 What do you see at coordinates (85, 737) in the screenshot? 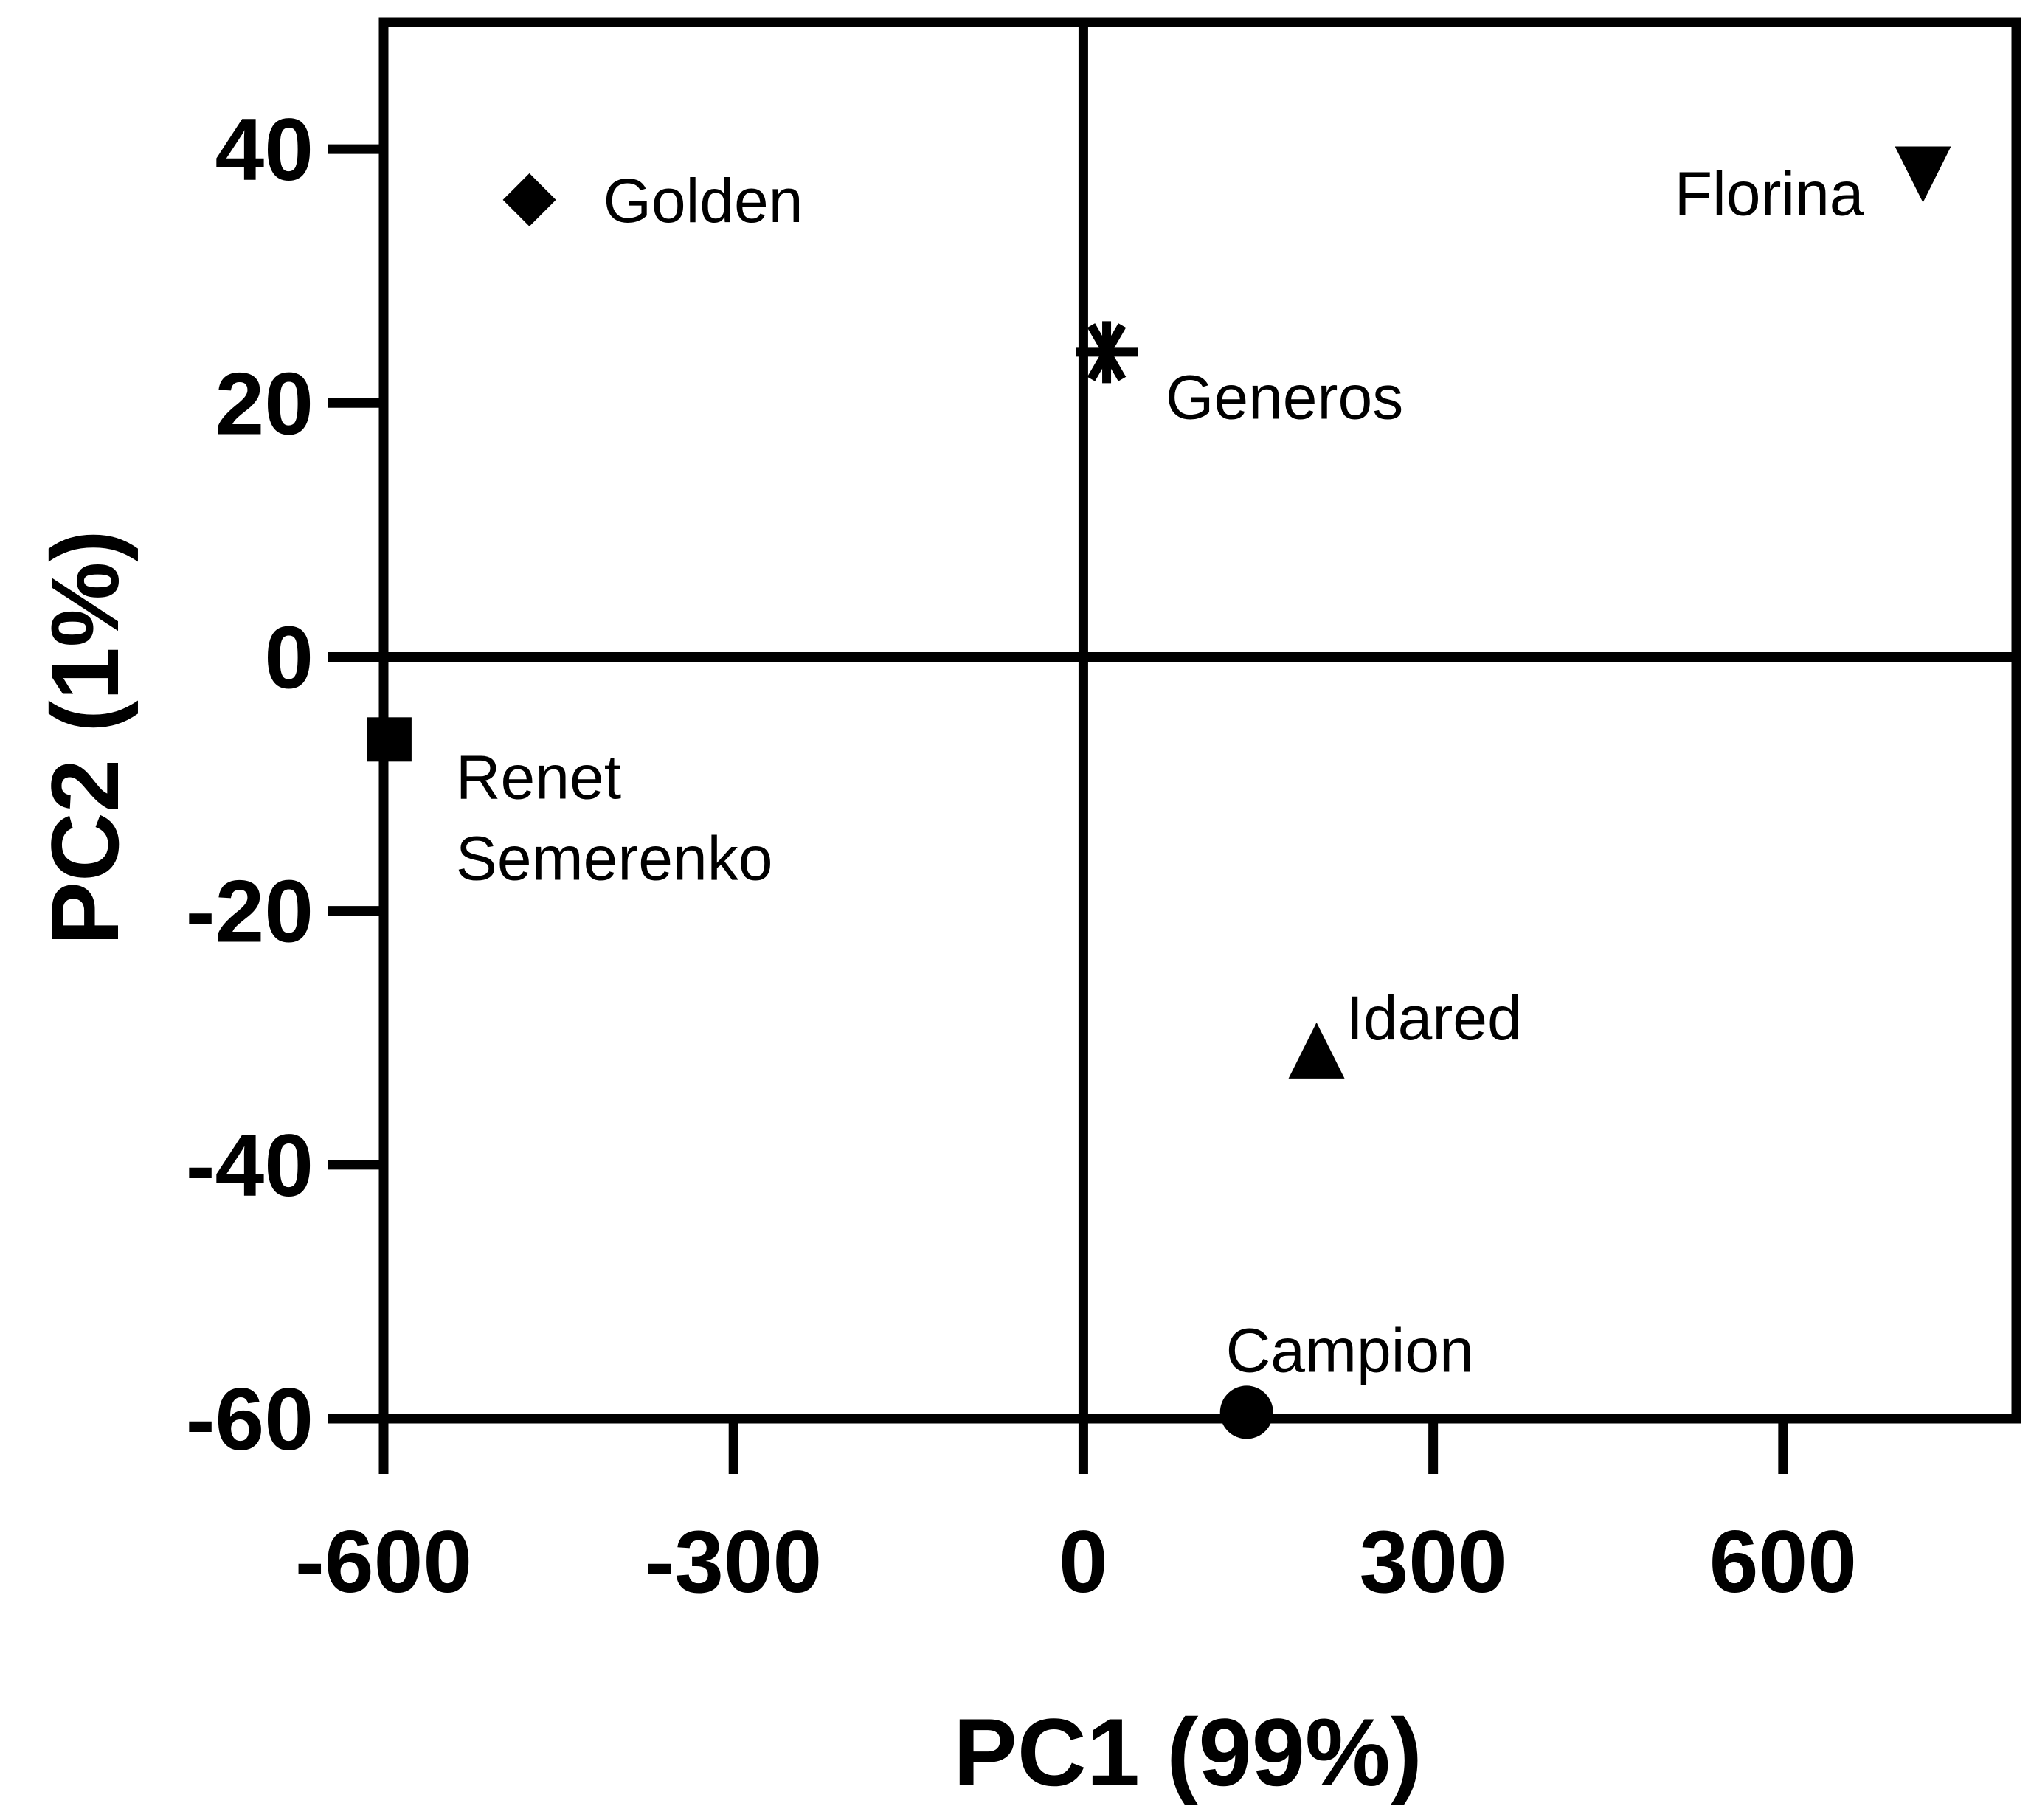
I see `y-axis-title: PC2 (1%)` at bounding box center [85, 737].